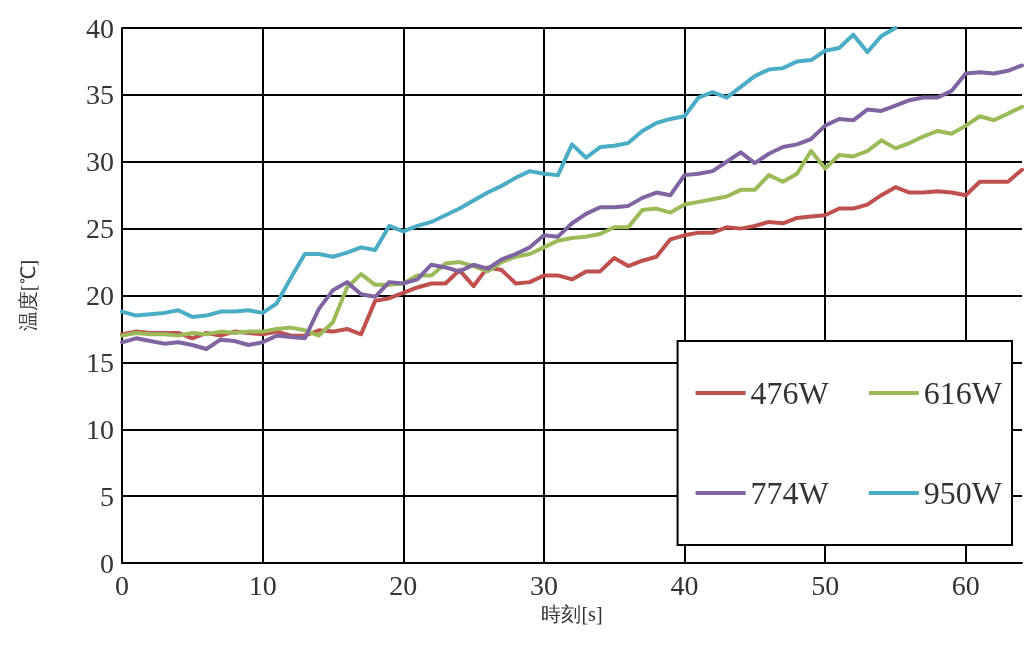 This screenshot has height=649, width=1027. Describe the element at coordinates (403, 585) in the screenshot. I see `x-tick-label: 20` at that location.